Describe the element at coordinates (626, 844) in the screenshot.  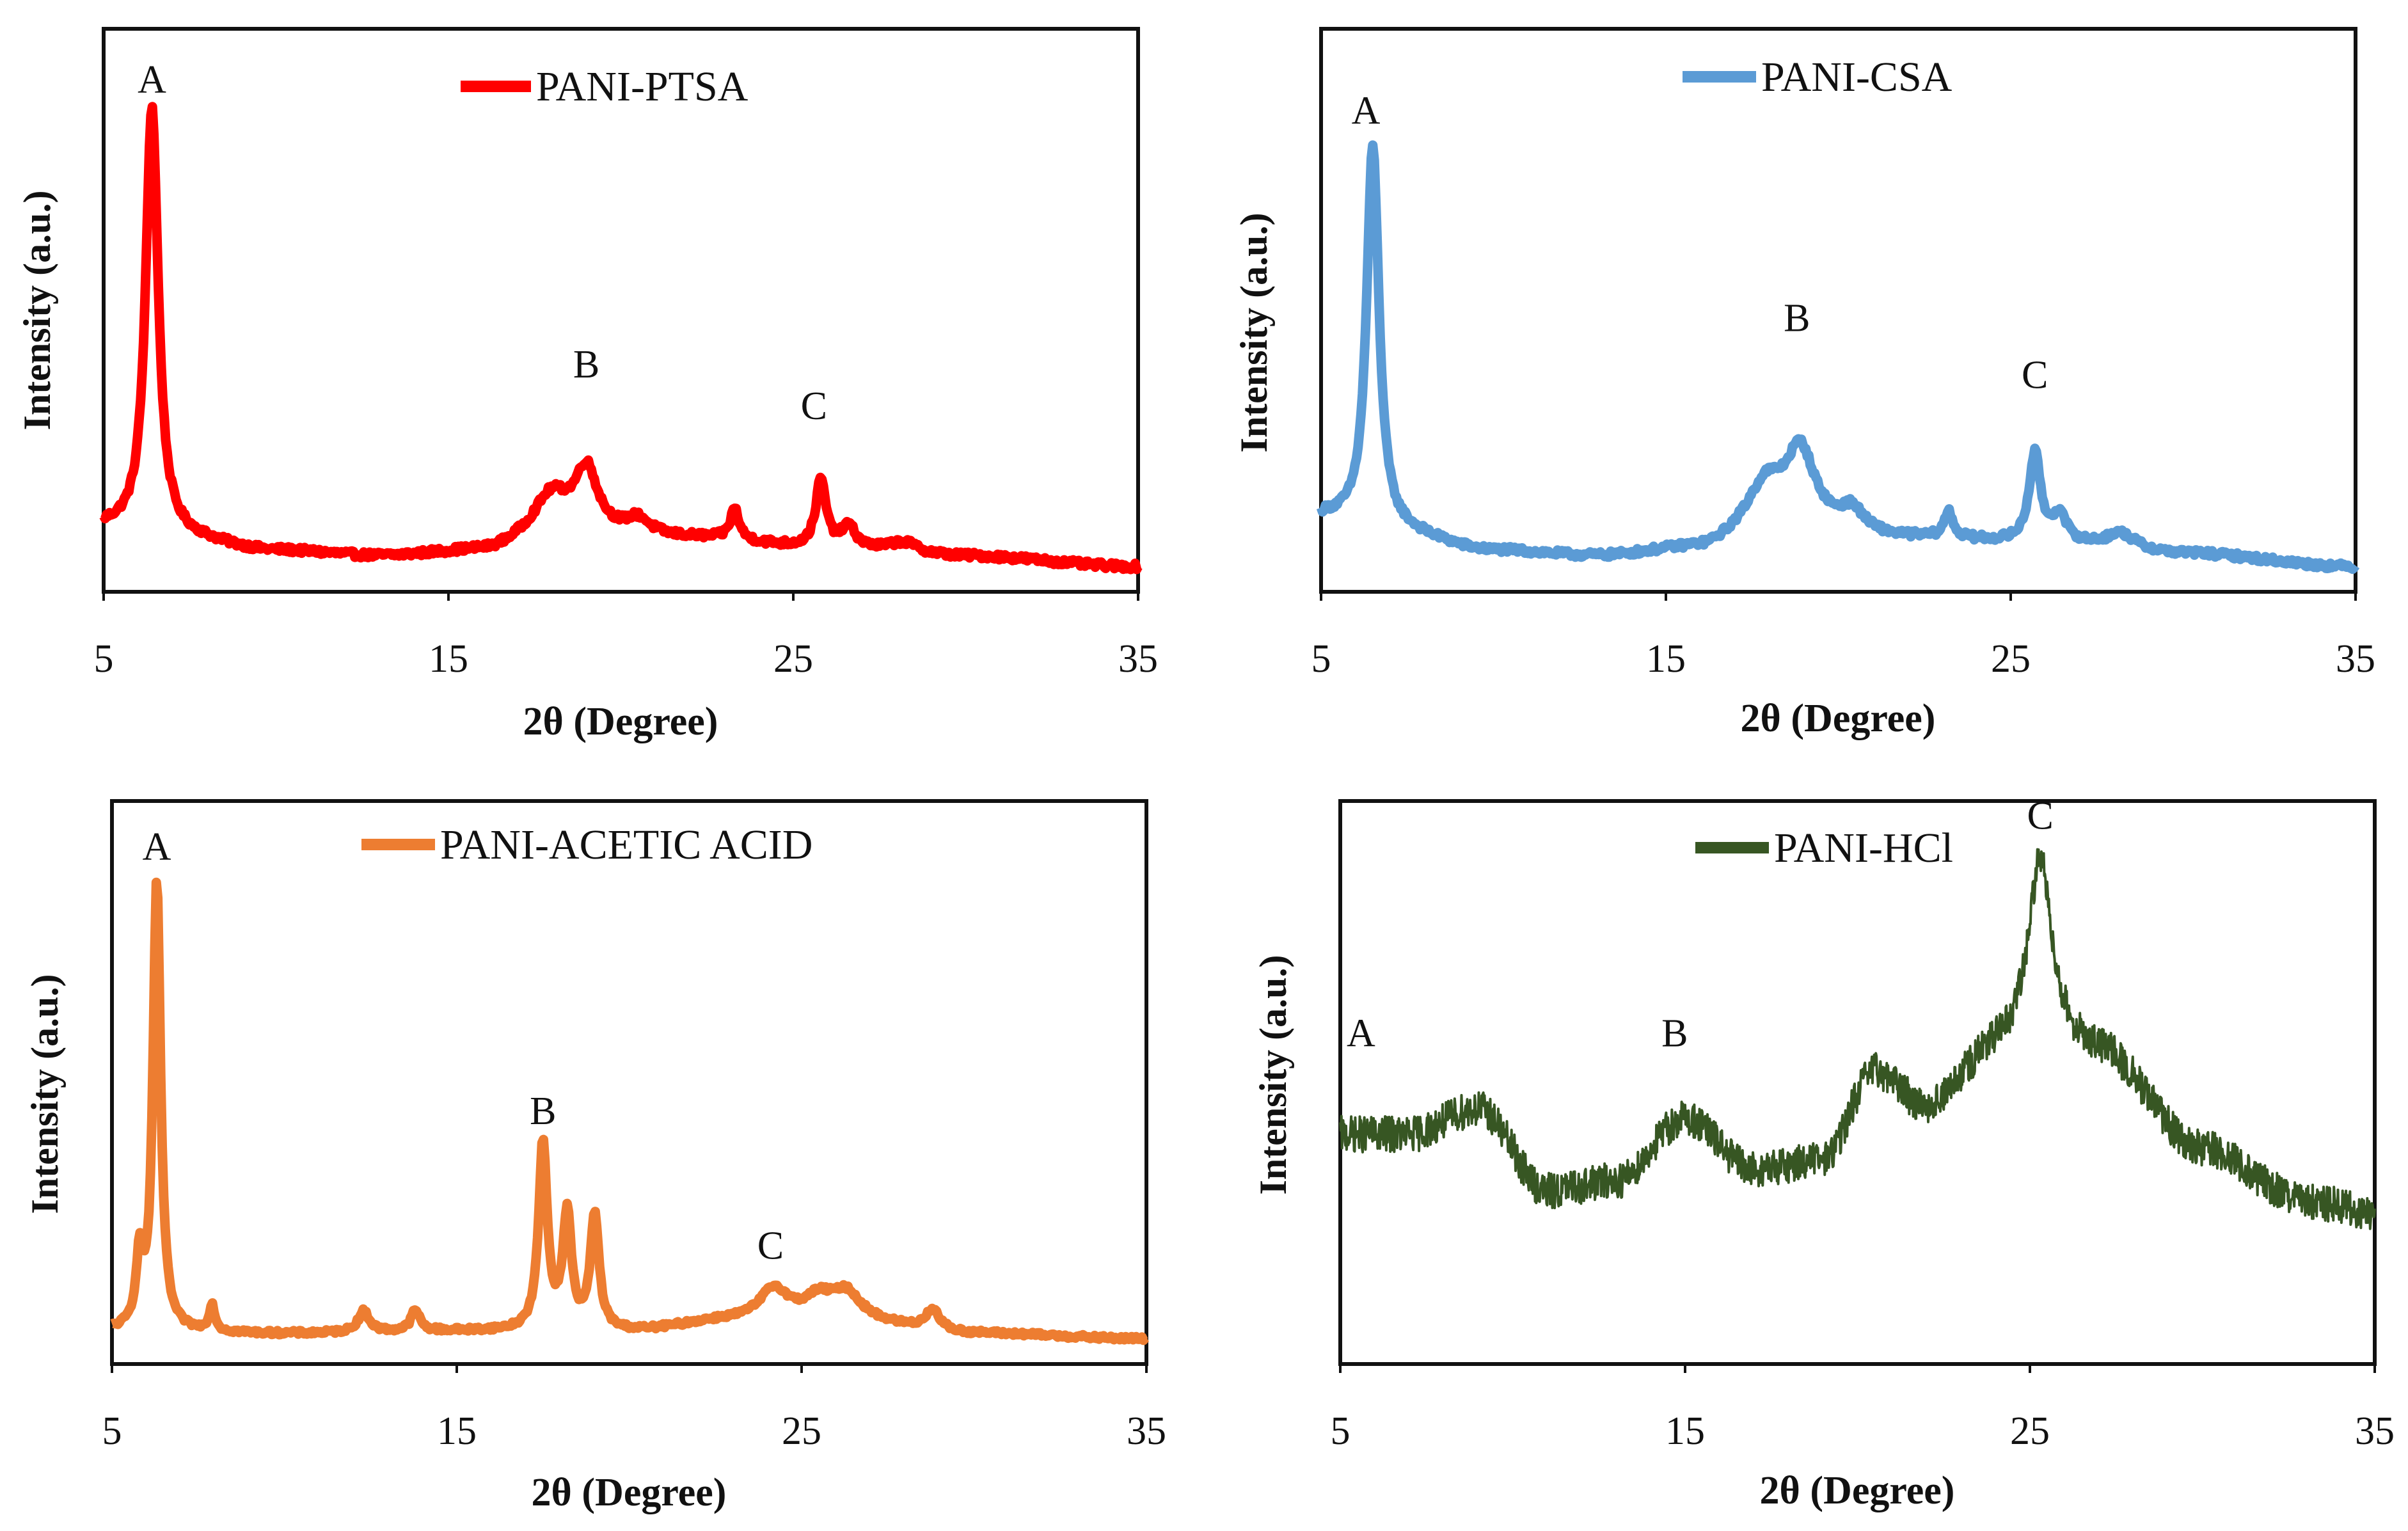
I see `legend-label: PANI-ACETIC ACID` at that location.